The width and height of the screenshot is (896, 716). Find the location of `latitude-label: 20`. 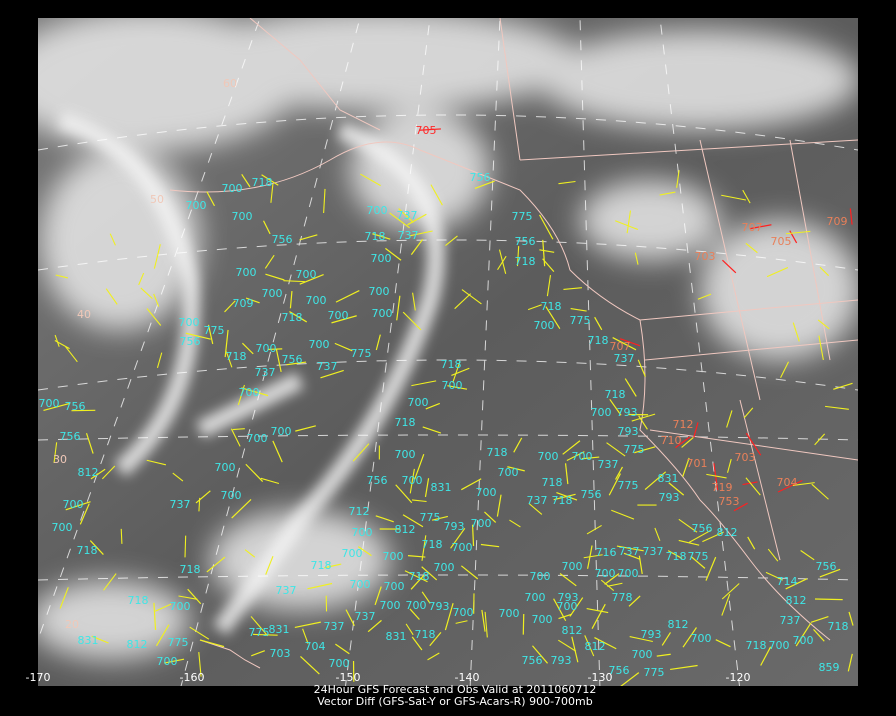

latitude-label: 20 is located at coordinates (72, 624).